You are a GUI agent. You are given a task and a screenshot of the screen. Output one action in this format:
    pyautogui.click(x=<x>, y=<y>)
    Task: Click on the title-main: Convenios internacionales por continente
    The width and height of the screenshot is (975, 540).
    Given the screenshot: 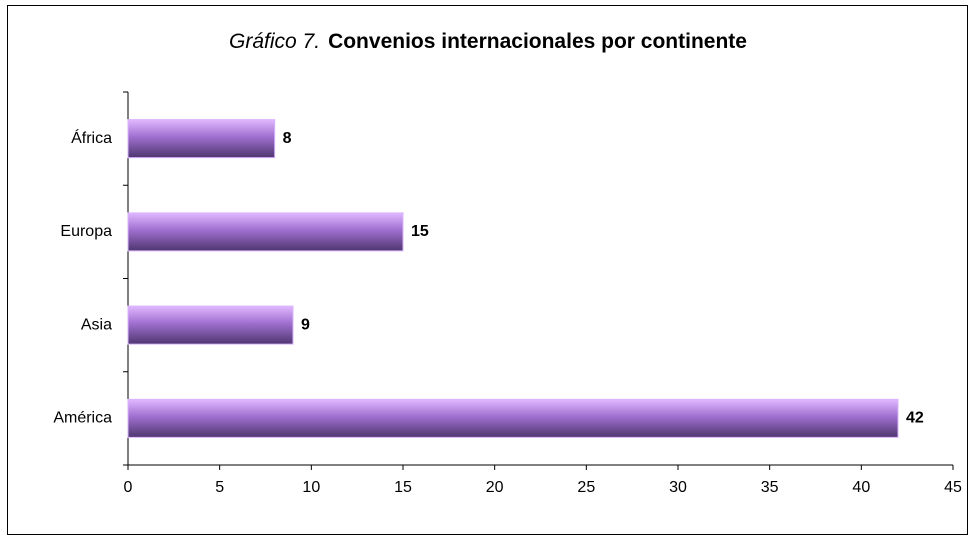 What is the action you would take?
    pyautogui.click(x=537, y=41)
    